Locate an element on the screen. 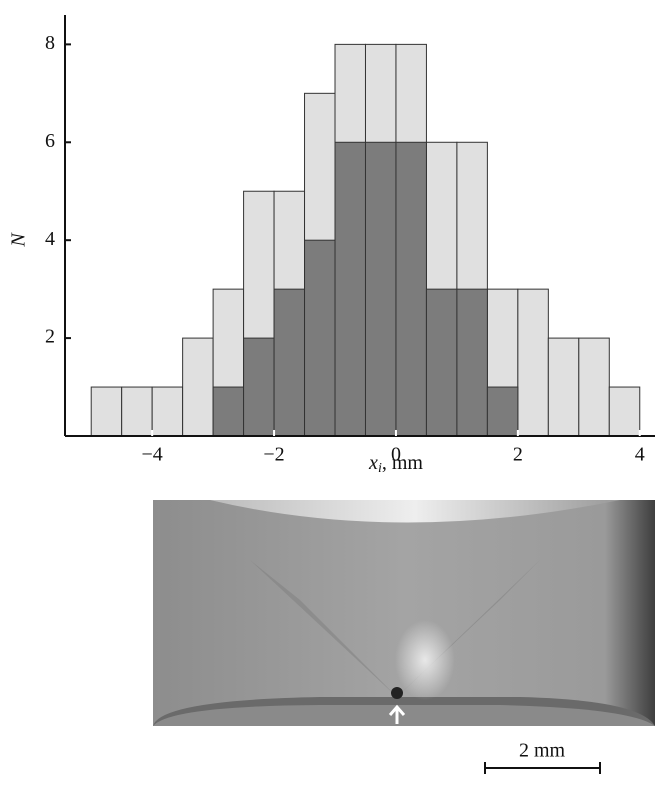  x-axis-label: xi, mm is located at coordinates (395, 464).